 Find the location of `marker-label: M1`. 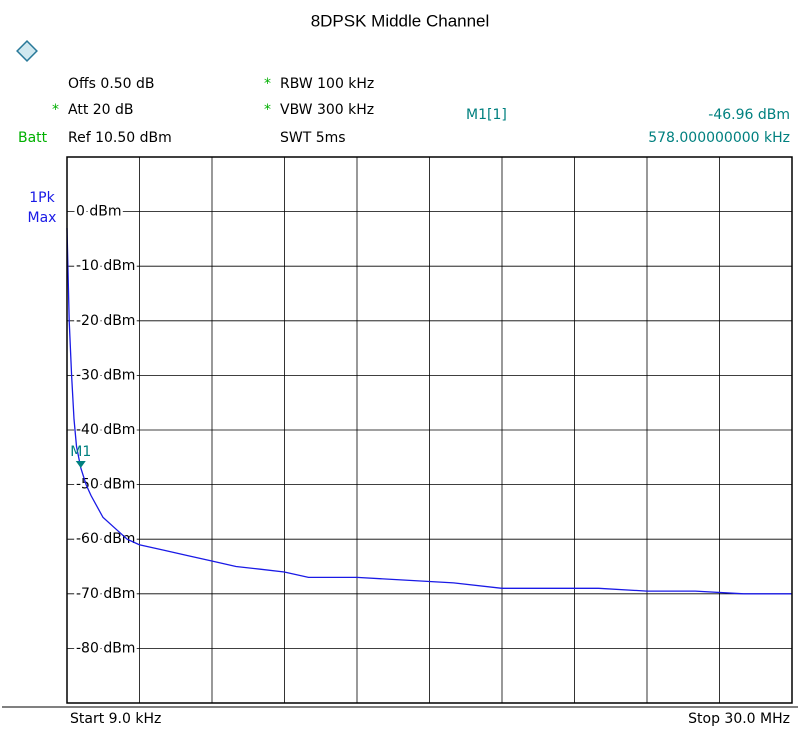

marker-label: M1 is located at coordinates (80, 452).